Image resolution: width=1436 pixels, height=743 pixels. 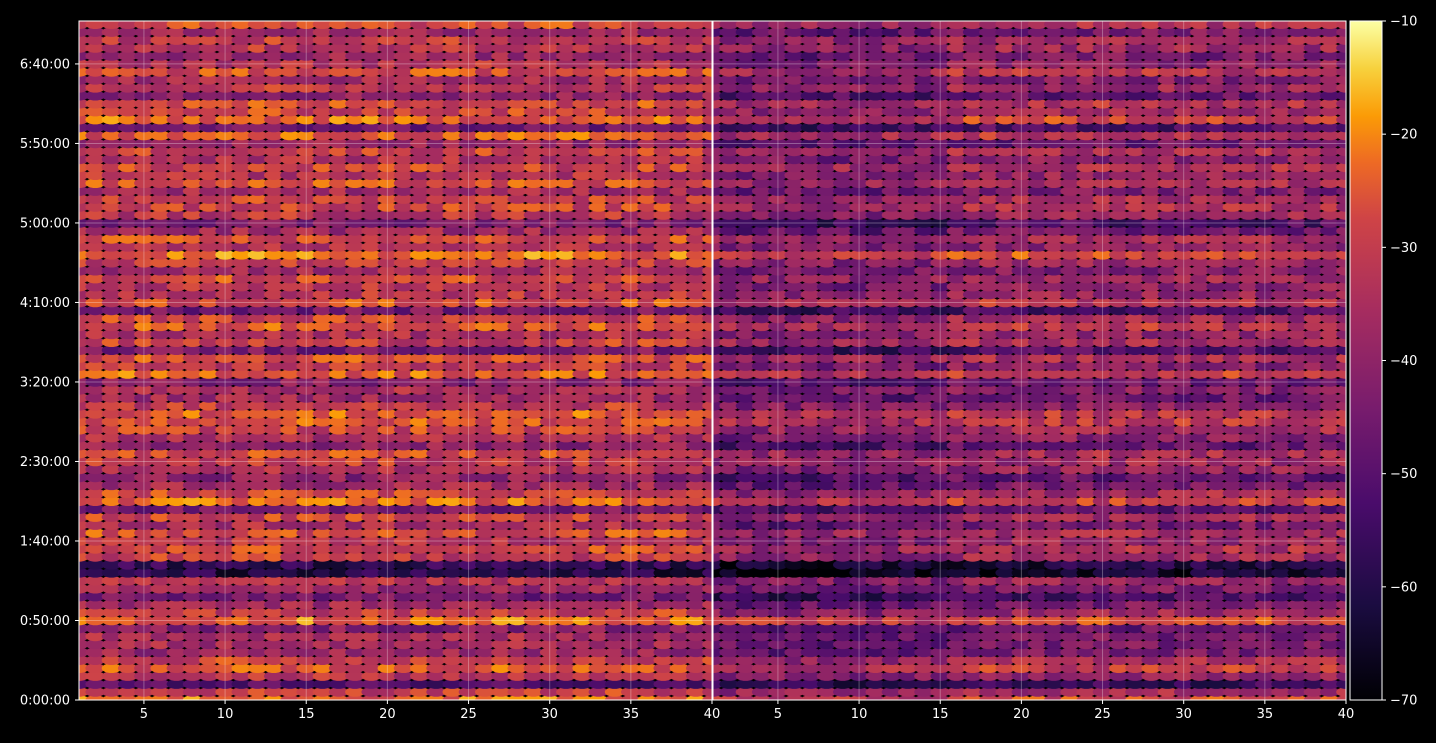 What do you see at coordinates (45, 382) in the screenshot?
I see `y-tick-label: 3:20:00` at bounding box center [45, 382].